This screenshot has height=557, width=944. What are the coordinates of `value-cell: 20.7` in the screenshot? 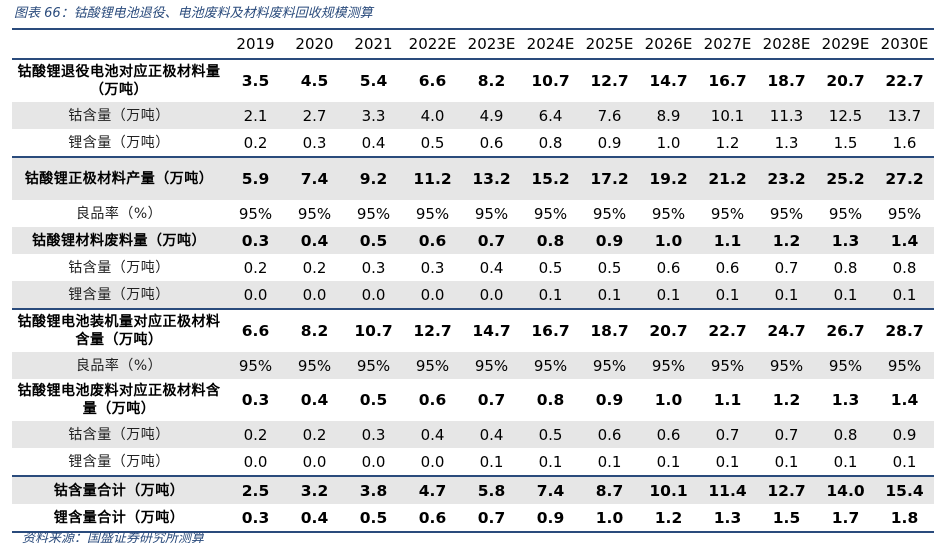 It's located at (845, 80).